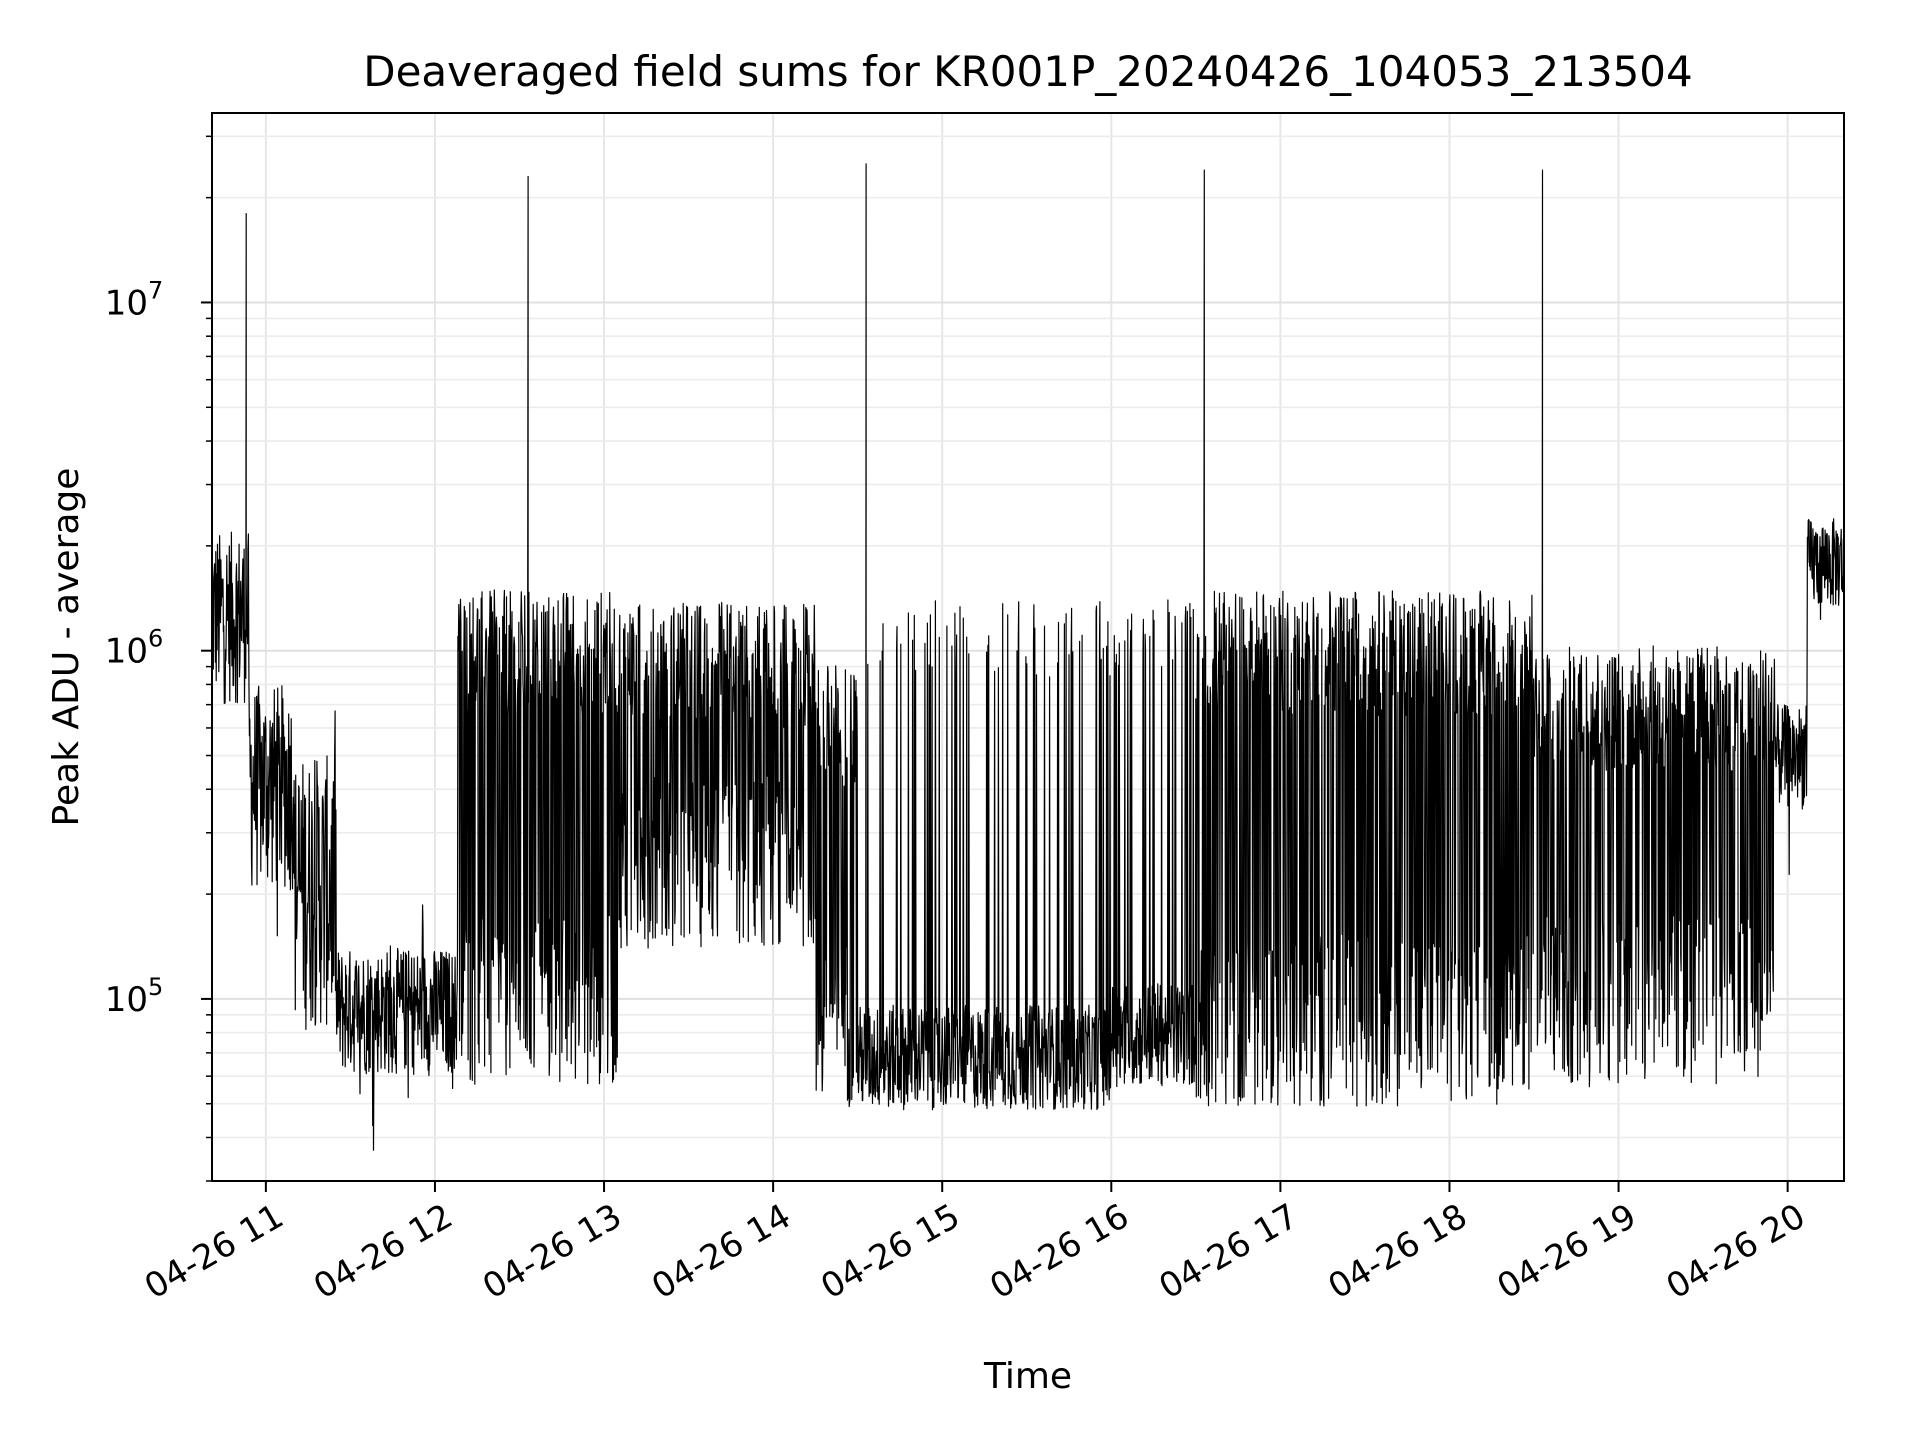  I want to click on x-tick-label: 04-26 20, so click(1736, 1251).